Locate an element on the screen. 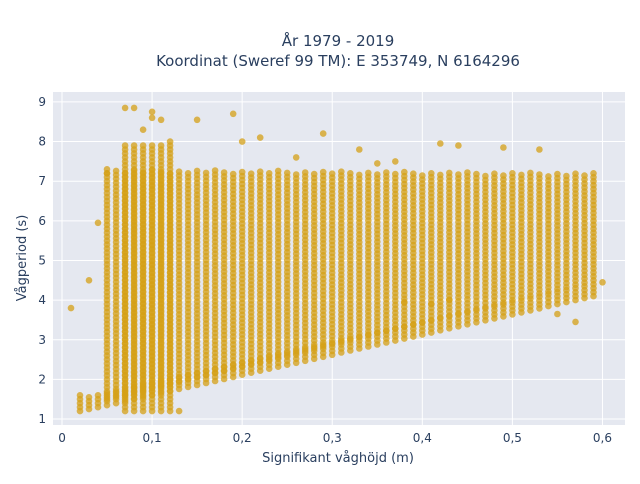  x-tick-labels: 0 0,1 0,2 0,3 0,4 0,5 0,6 is located at coordinates (335, 438).